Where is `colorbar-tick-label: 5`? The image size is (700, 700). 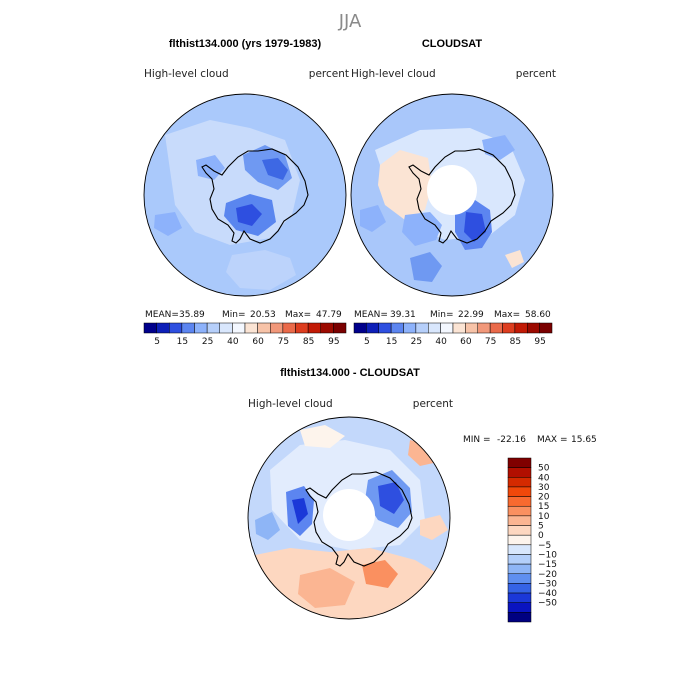 colorbar-tick-label: 5 is located at coordinates (157, 342).